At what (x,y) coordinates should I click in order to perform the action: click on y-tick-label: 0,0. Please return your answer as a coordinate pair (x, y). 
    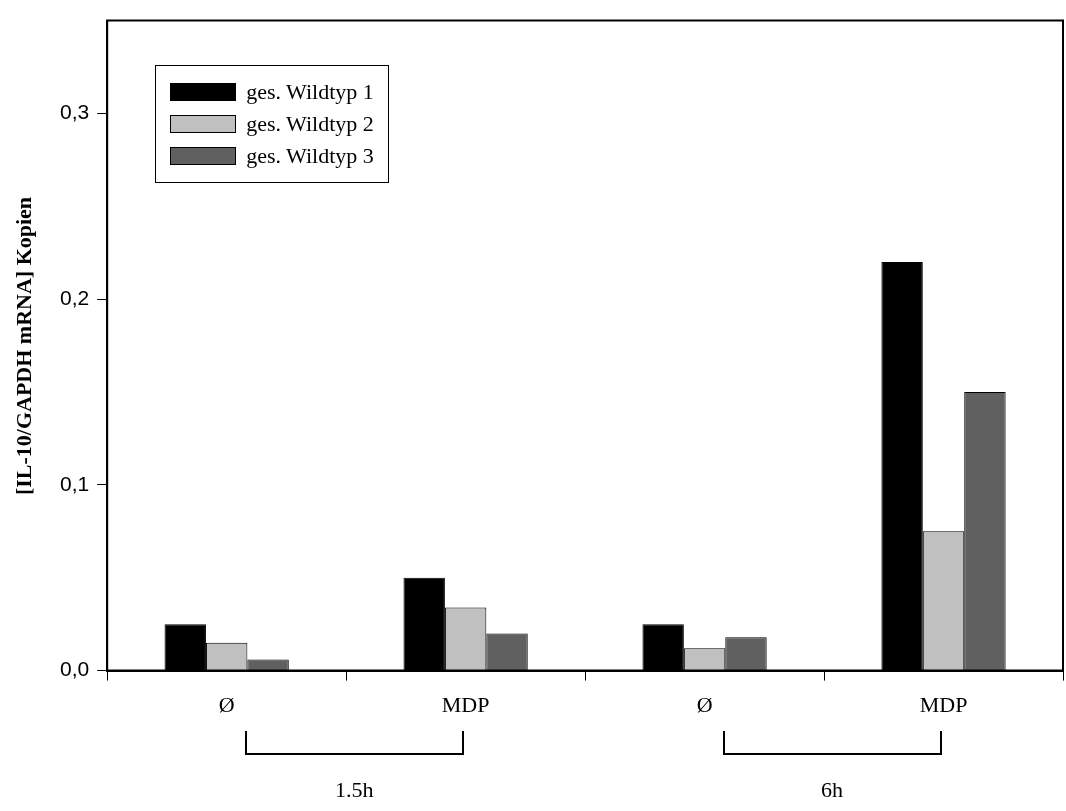
    Looking at the image, I should click on (74, 669).